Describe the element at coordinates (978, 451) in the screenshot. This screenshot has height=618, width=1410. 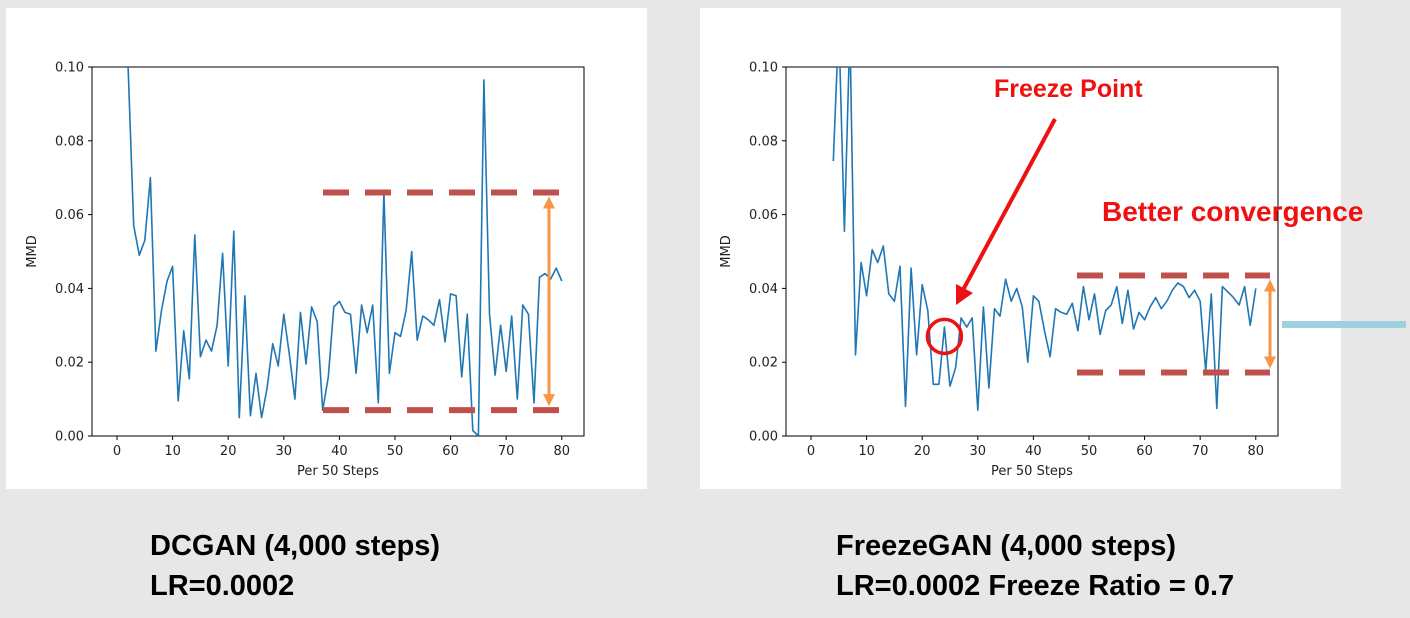
I see `freezegan-x-tick-label: 30` at that location.